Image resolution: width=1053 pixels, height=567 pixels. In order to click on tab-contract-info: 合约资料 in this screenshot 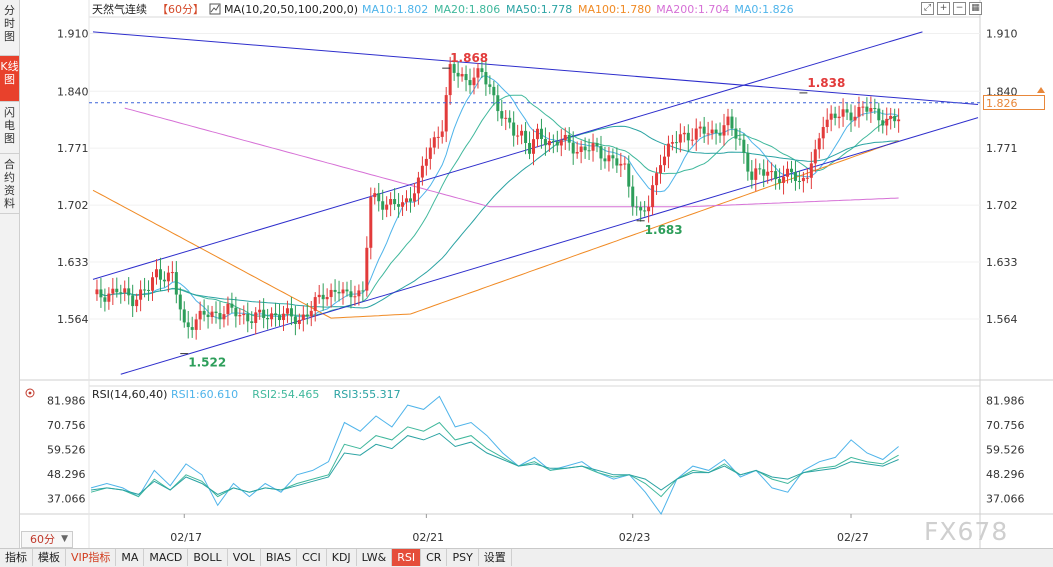, I will do `click(9, 184)`.